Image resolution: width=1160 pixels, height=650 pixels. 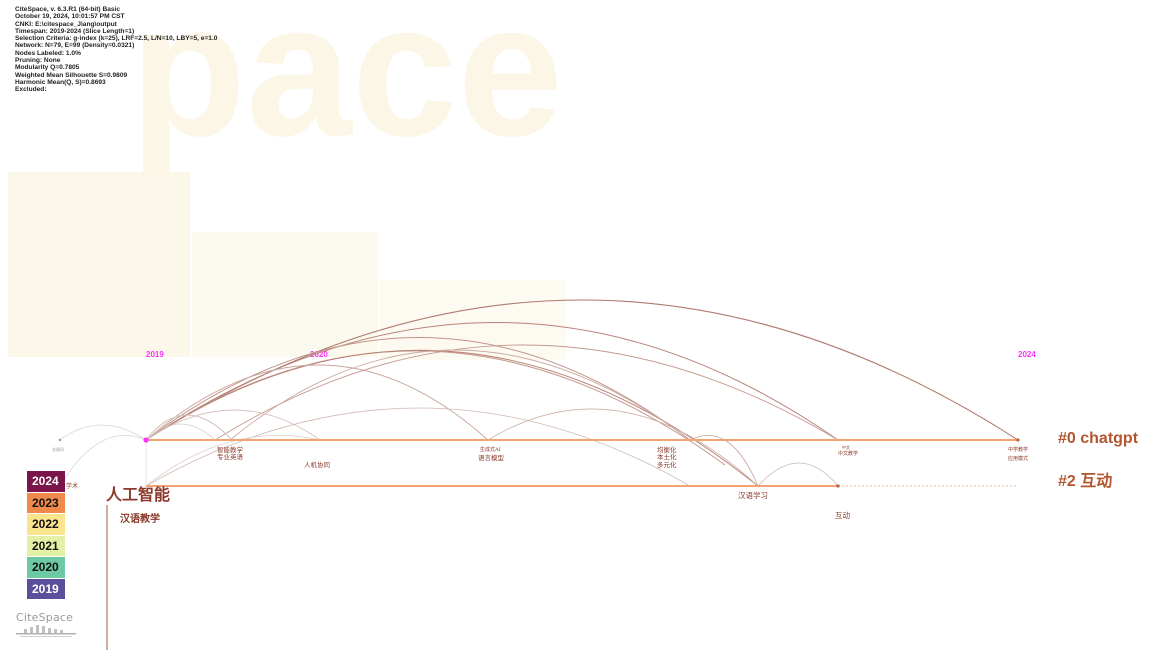 I want to click on node-2019, so click(x=146, y=440).